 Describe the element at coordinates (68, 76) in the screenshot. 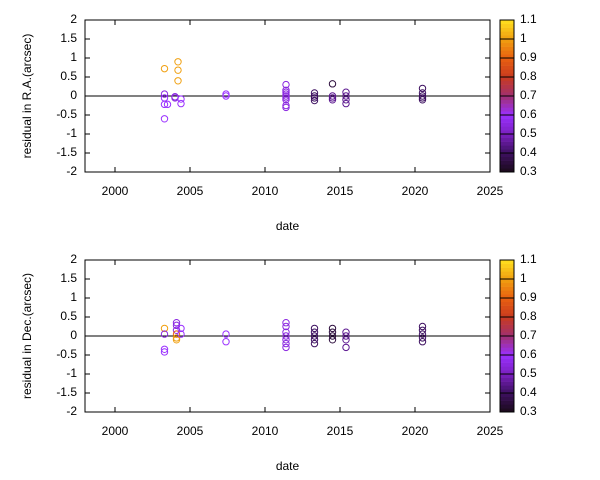

I see `y-tick-label: 0.5` at that location.